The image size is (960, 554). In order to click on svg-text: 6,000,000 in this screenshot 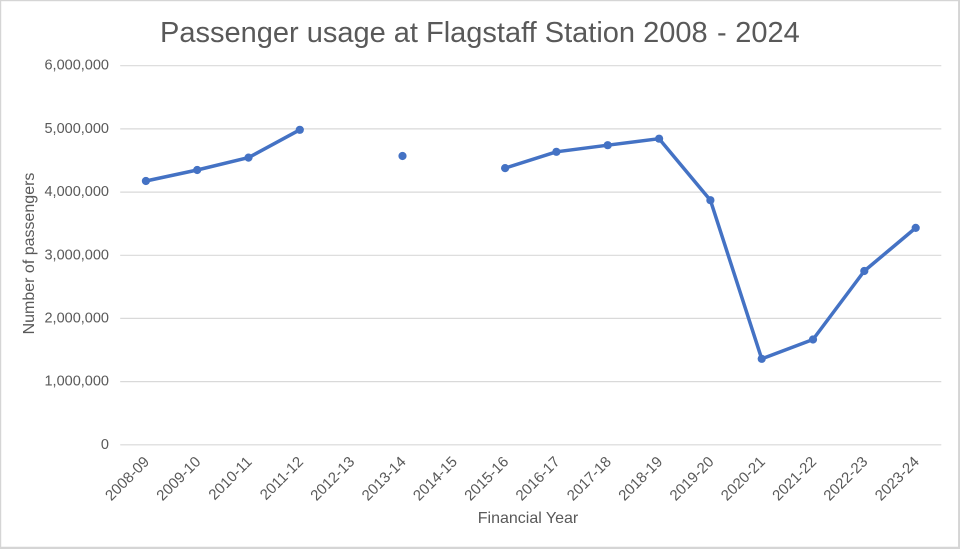, I will do `click(76, 66)`.